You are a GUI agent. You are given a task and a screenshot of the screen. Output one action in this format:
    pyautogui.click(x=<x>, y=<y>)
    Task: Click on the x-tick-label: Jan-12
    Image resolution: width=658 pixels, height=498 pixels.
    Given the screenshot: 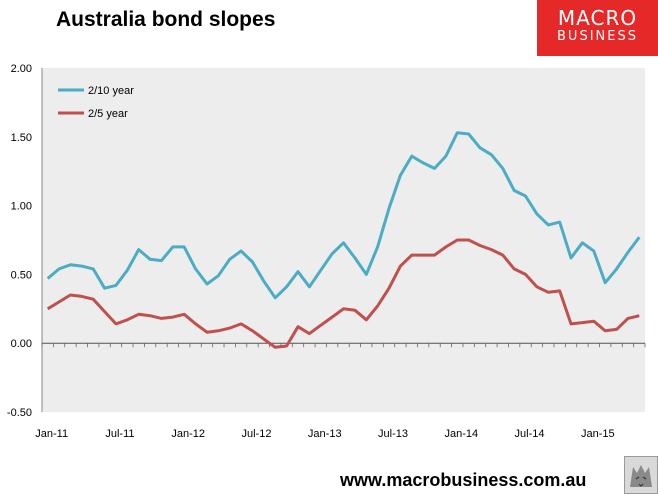 What is the action you would take?
    pyautogui.click(x=188, y=434)
    